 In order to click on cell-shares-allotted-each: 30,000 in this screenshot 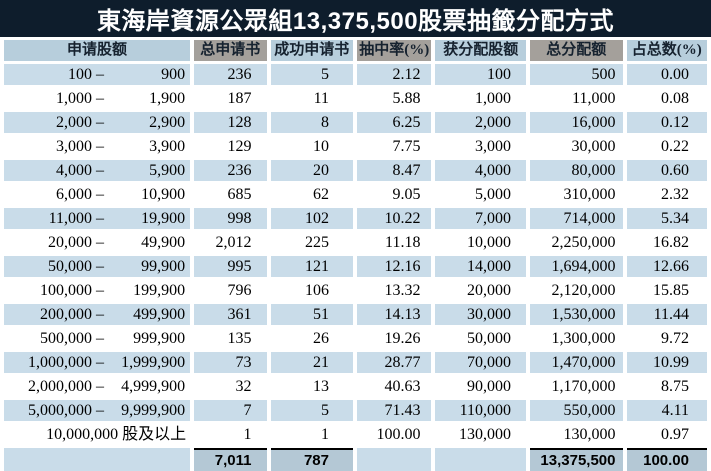, I will do `click(480, 314)`.